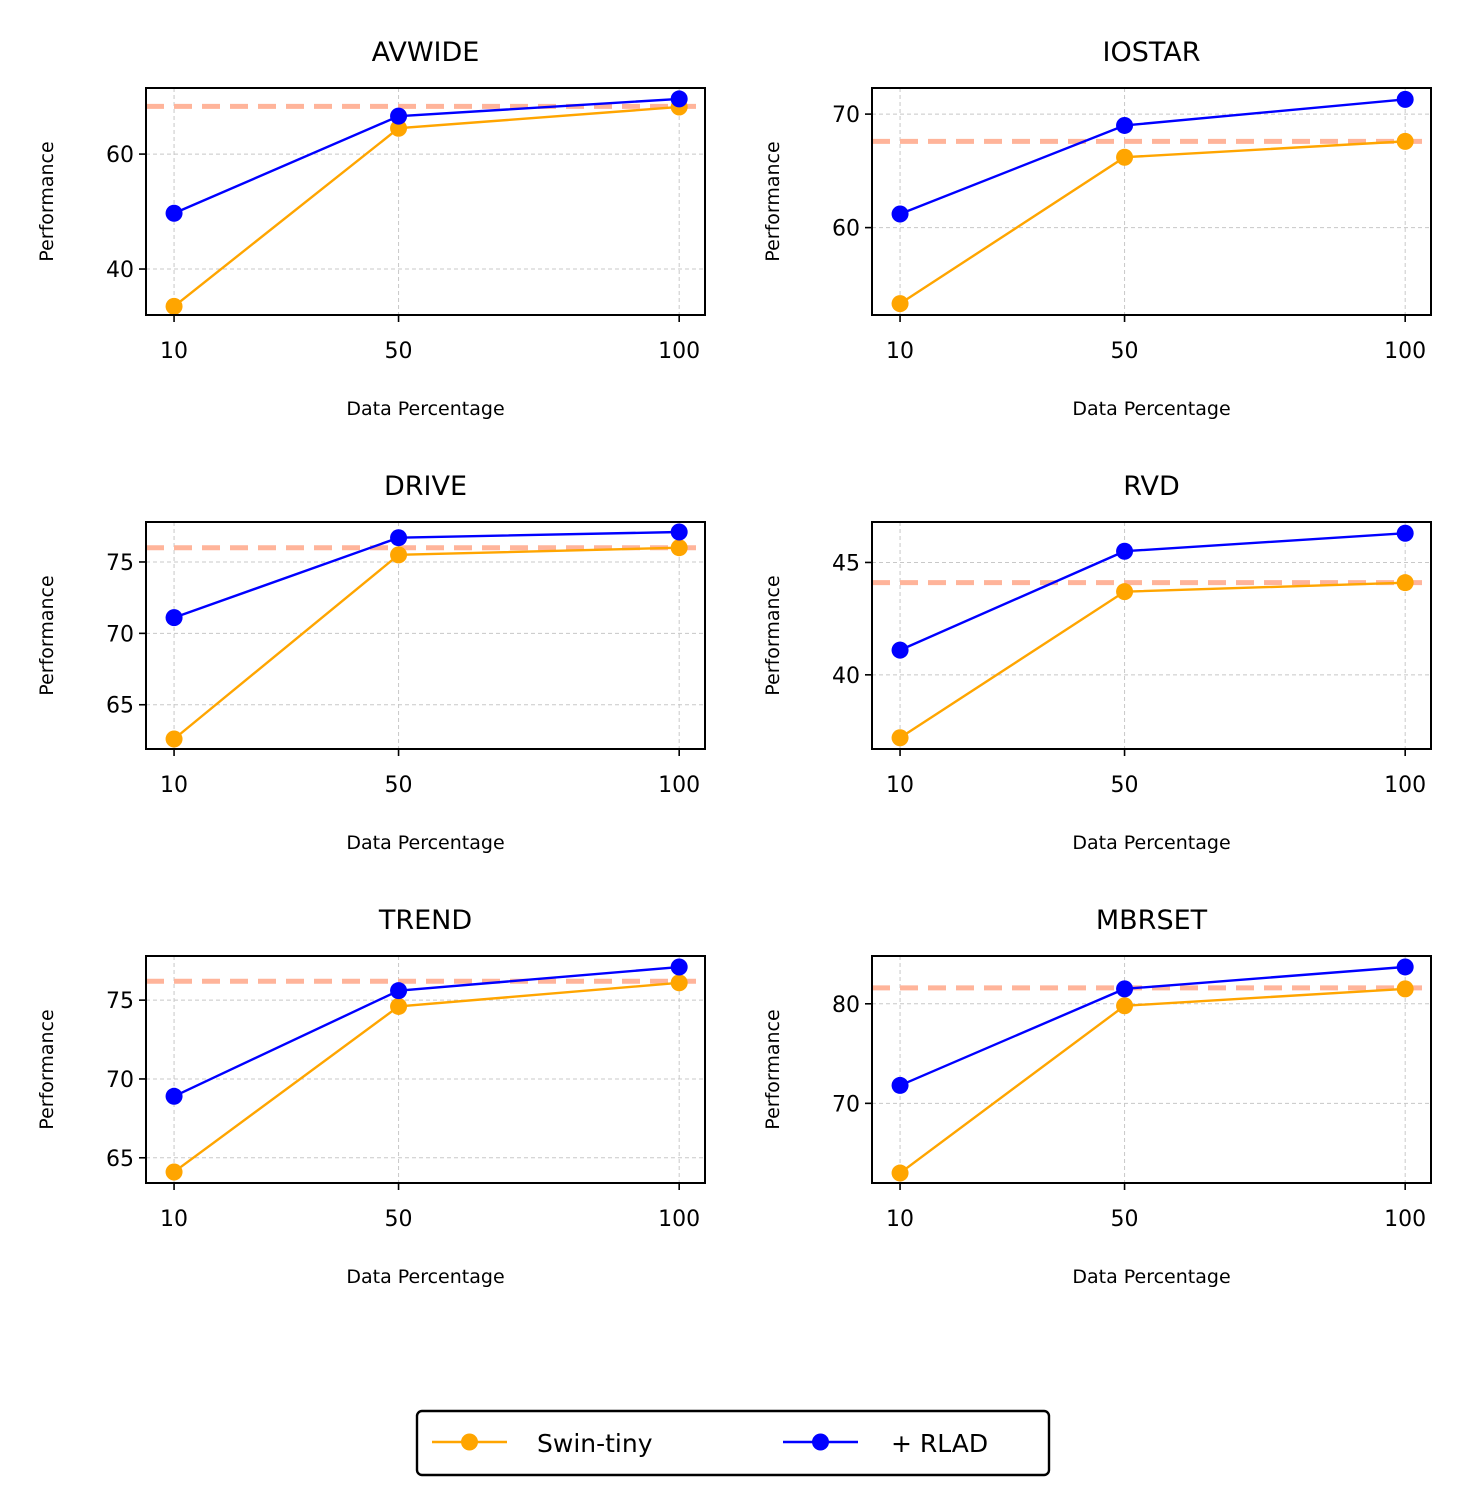  What do you see at coordinates (846, 563) in the screenshot?
I see `y-tick-label: 45` at bounding box center [846, 563].